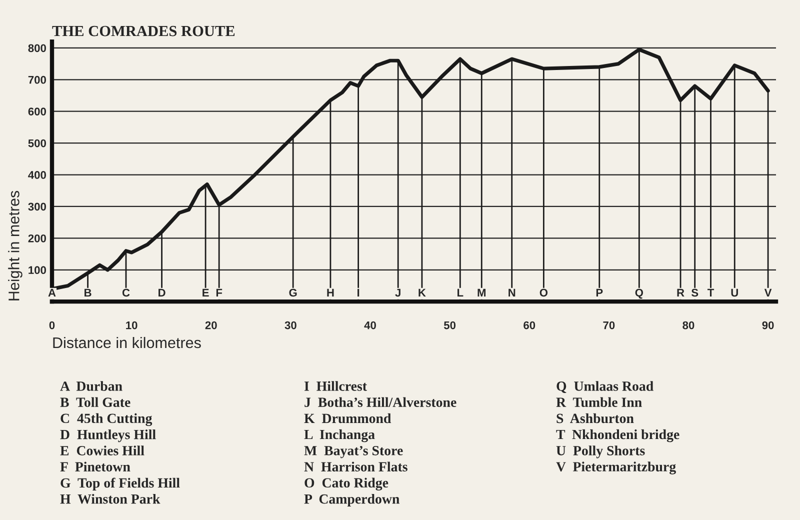 This screenshot has width=800, height=520. What do you see at coordinates (293, 292) in the screenshot?
I see `annotation: G` at bounding box center [293, 292].